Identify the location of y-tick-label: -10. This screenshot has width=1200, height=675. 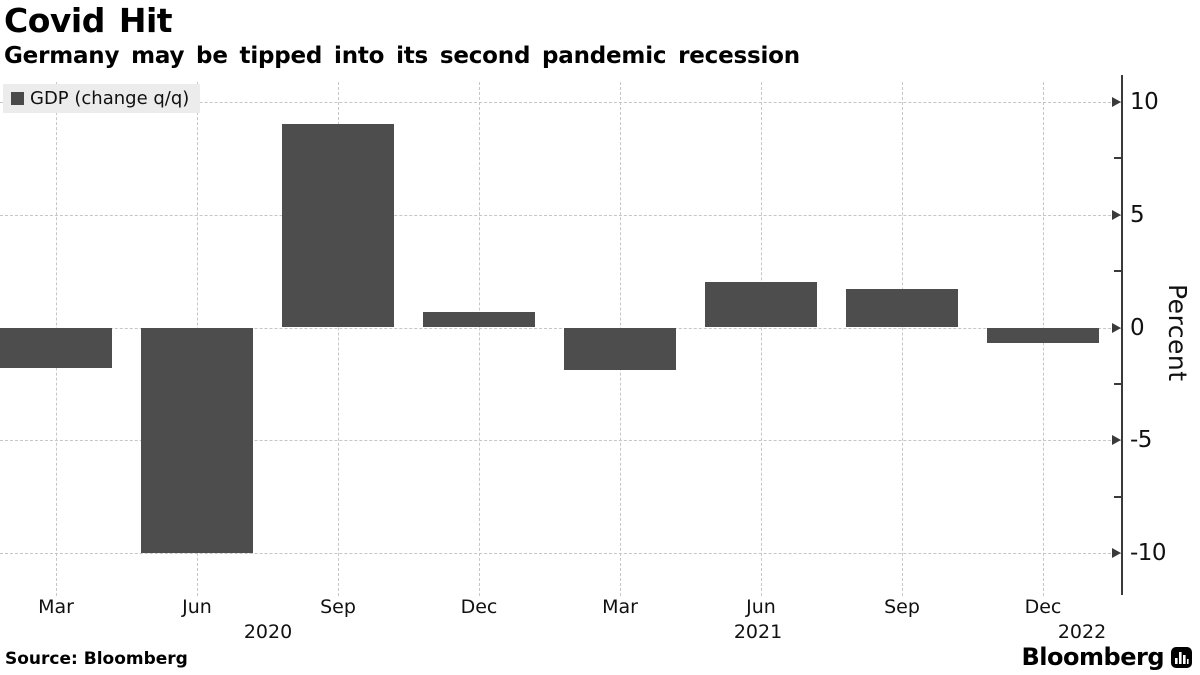
(1148, 553).